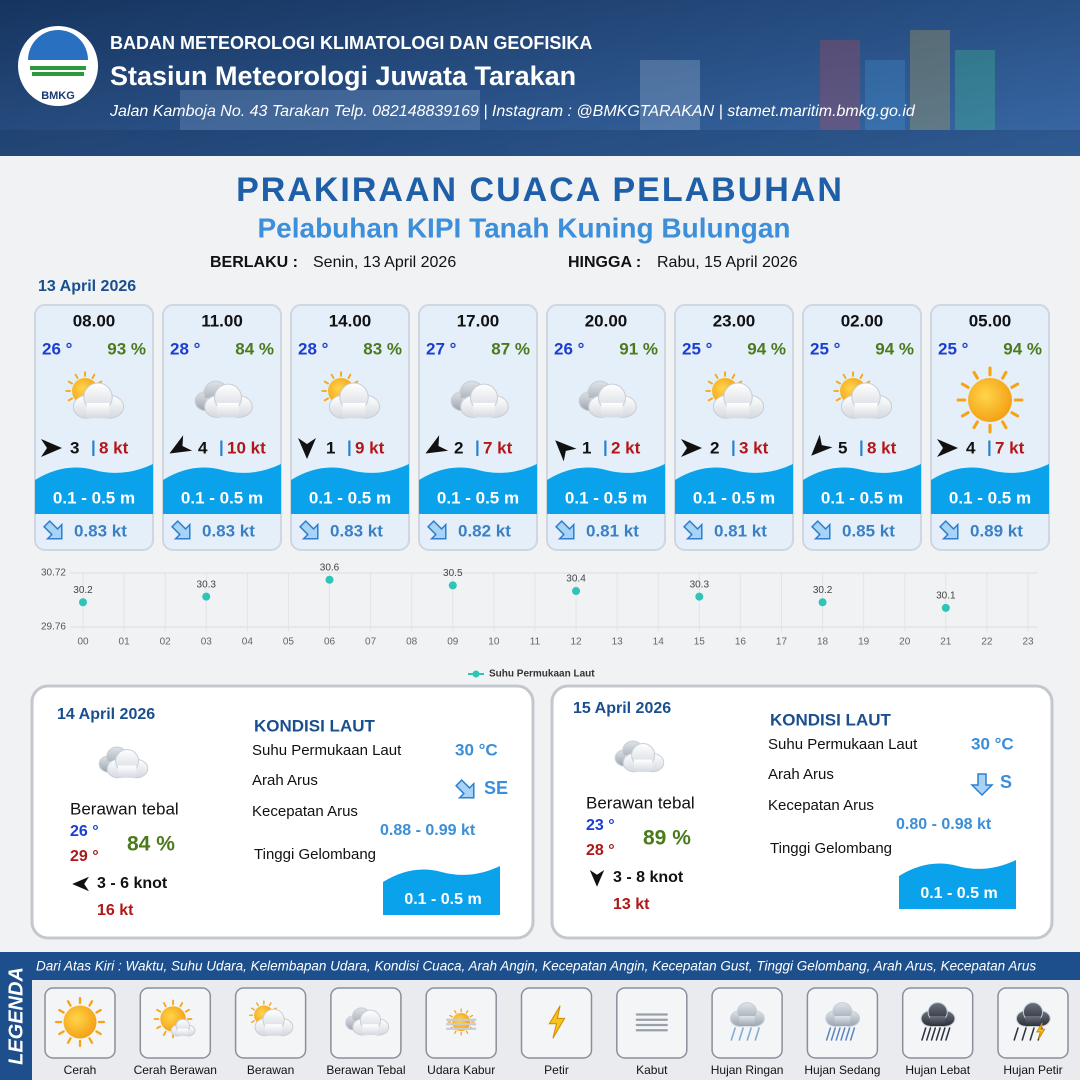 The height and width of the screenshot is (1080, 1080). What do you see at coordinates (248, 642) in the screenshot?
I see `x-tick-label: 04` at bounding box center [248, 642].